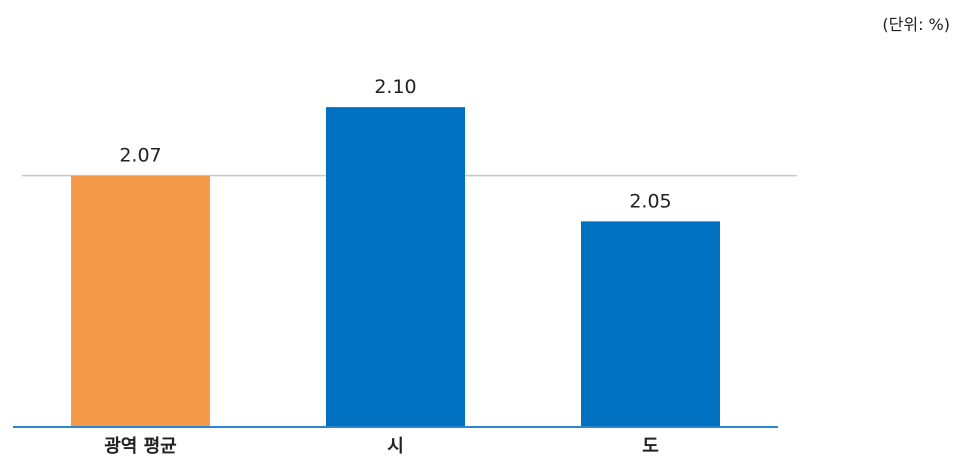  Describe the element at coordinates (140, 156) in the screenshot. I see `value-label-1: 2.07` at that location.